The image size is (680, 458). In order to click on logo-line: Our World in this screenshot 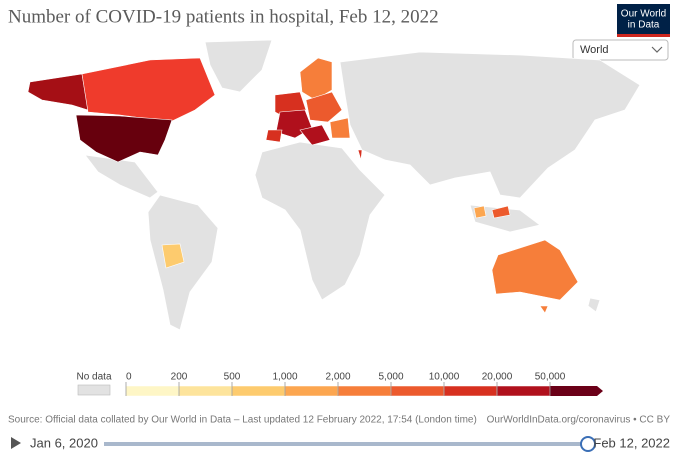, I will do `click(643, 14)`.